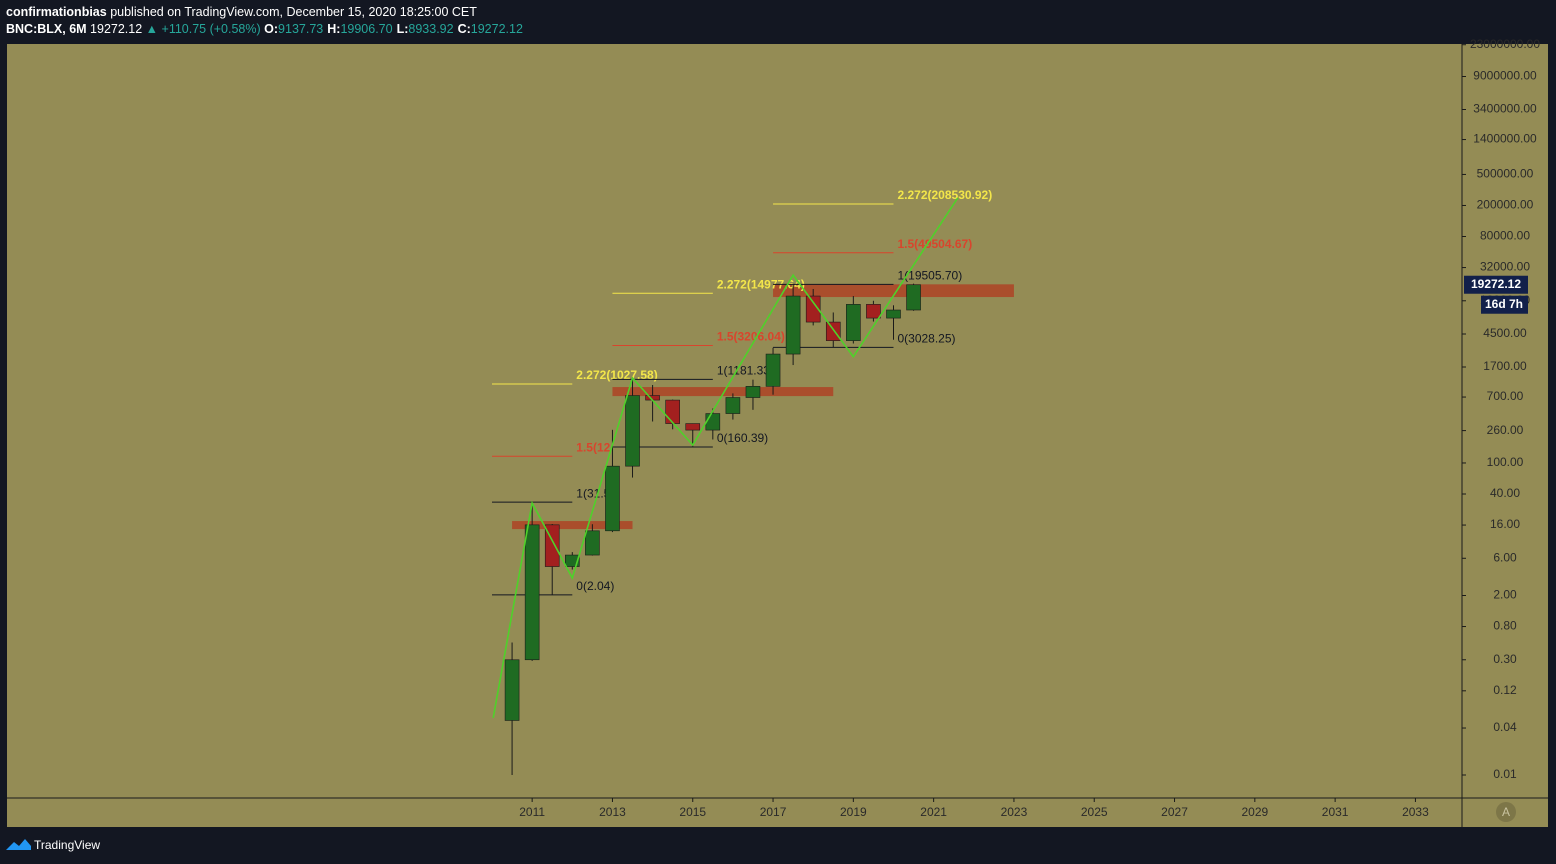 The width and height of the screenshot is (1556, 864). Describe the element at coordinates (1415, 812) in the screenshot. I see `x-tick-label: 2033` at that location.